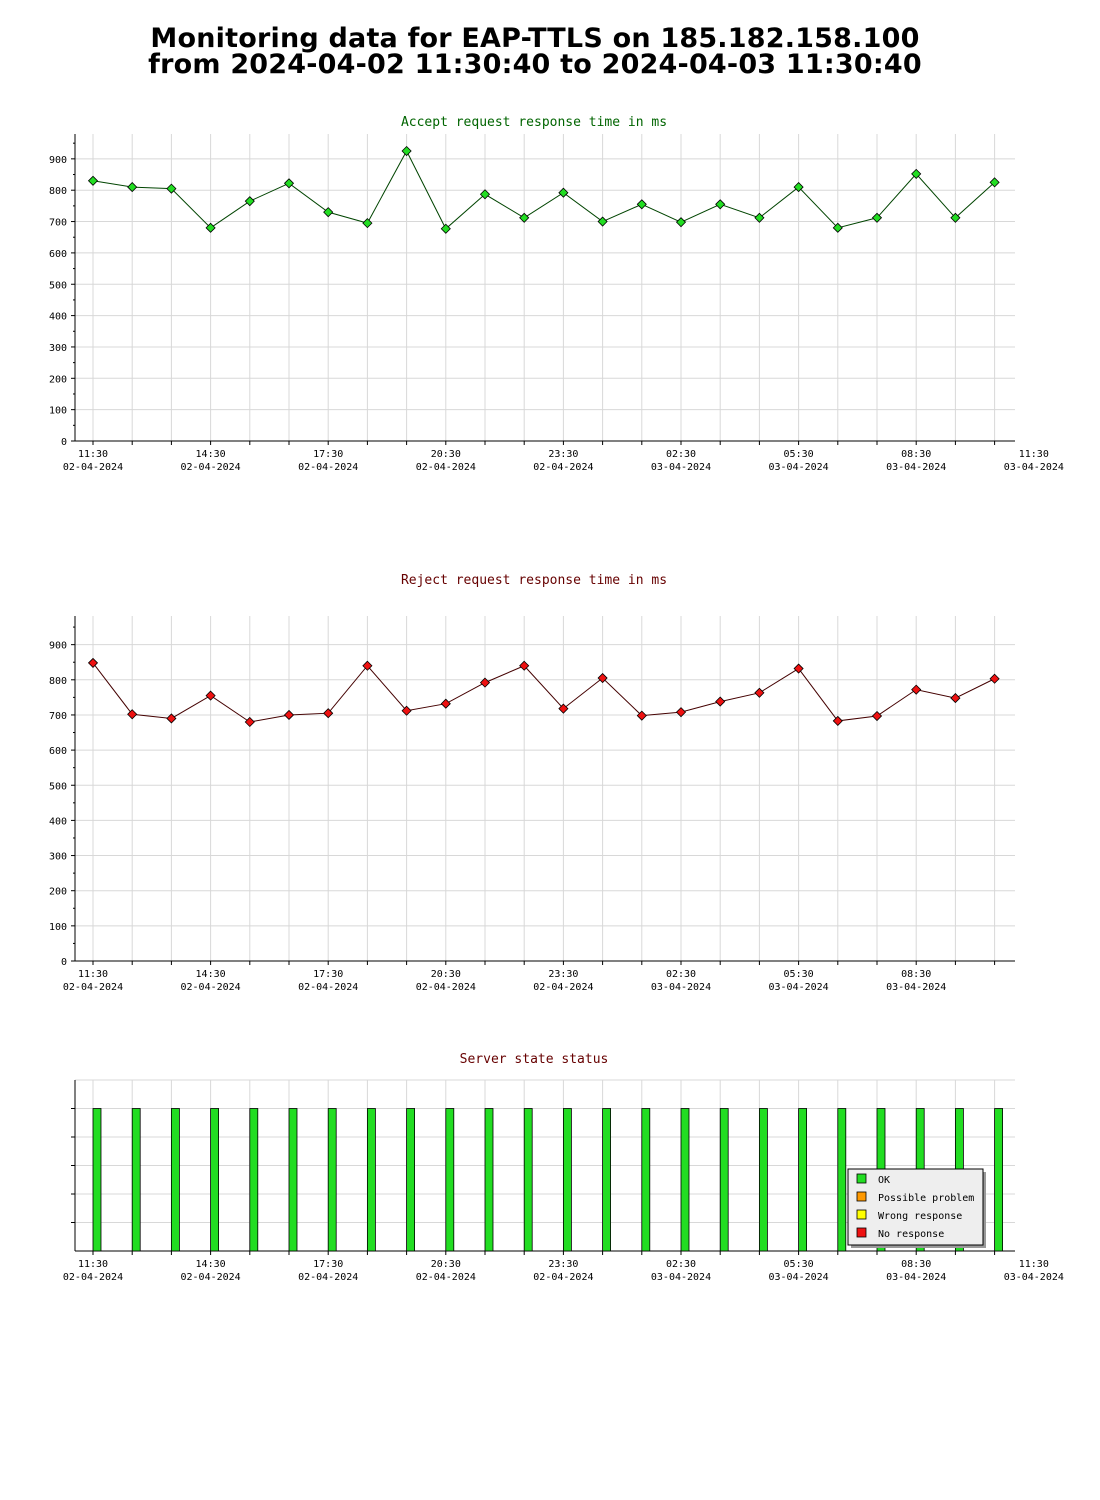  What do you see at coordinates (58, 223) in the screenshot?
I see `y-tick-label: 700` at bounding box center [58, 223].